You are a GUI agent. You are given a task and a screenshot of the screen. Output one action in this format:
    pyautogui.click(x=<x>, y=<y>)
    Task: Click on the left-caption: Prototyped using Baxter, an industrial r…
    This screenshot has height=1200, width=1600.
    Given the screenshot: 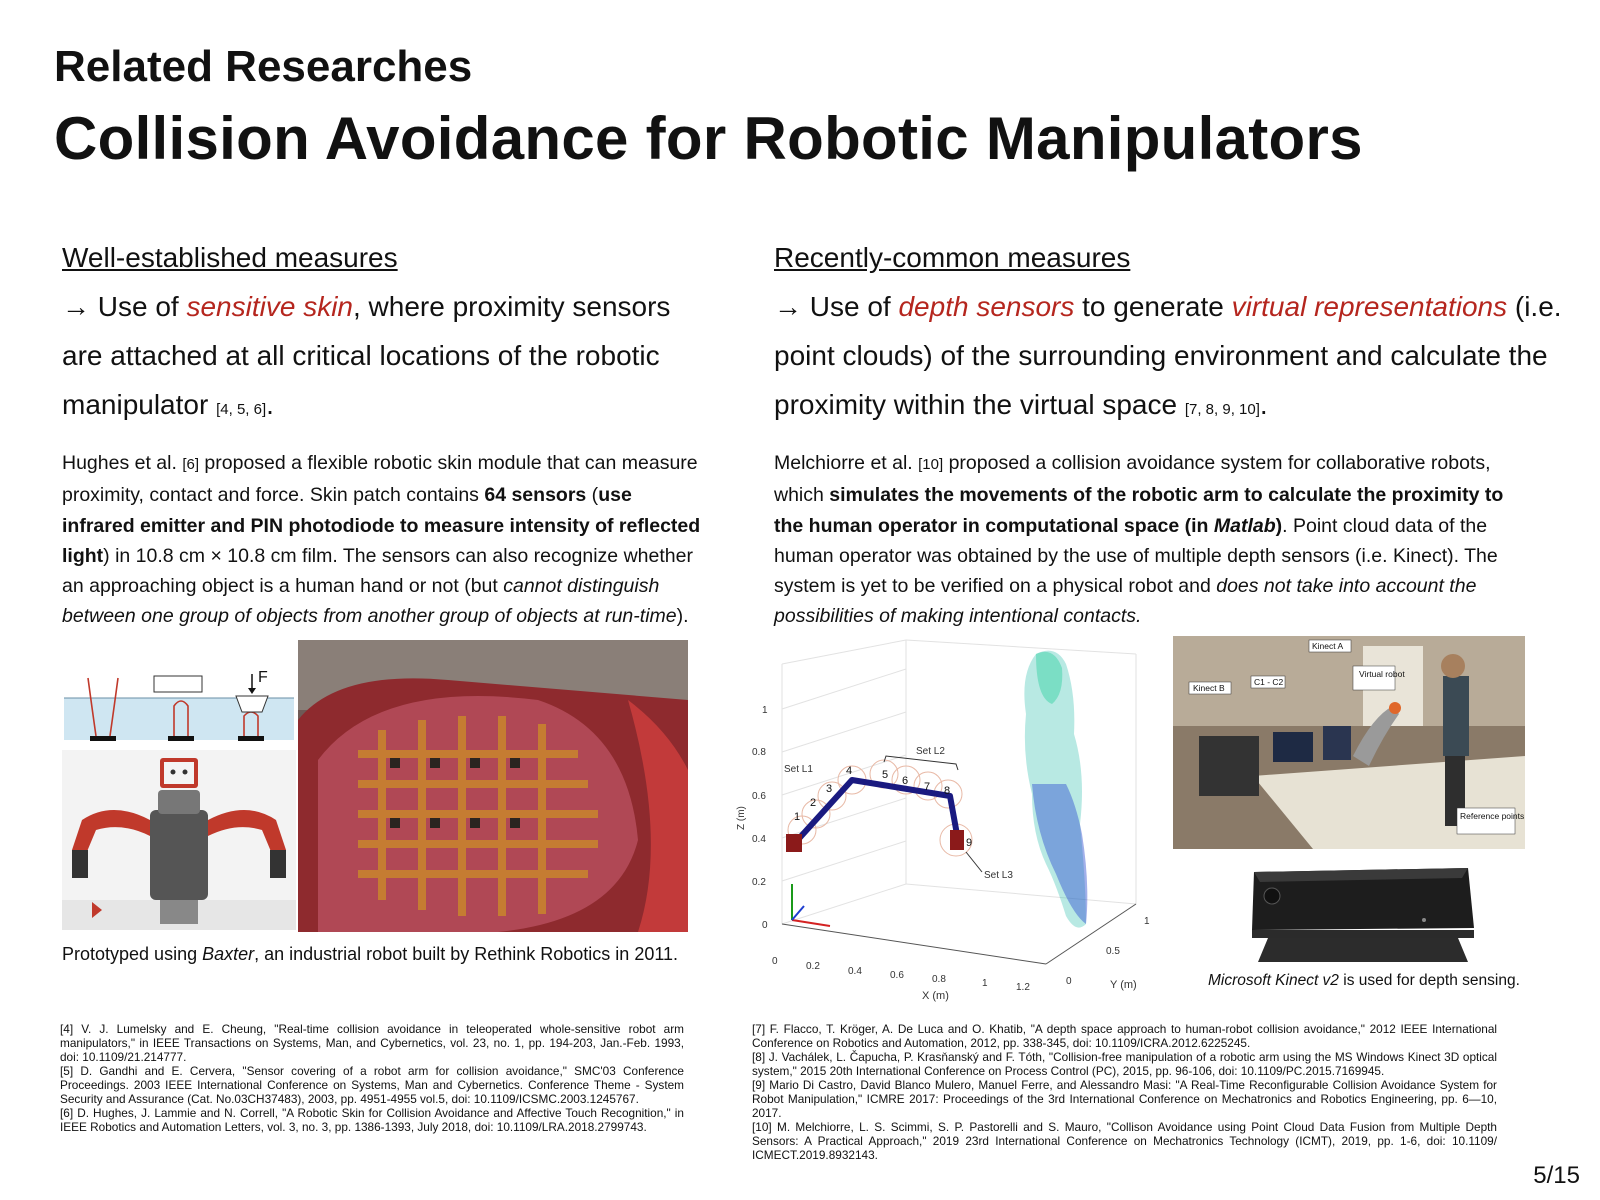 What is the action you would take?
    pyautogui.click(x=370, y=954)
    